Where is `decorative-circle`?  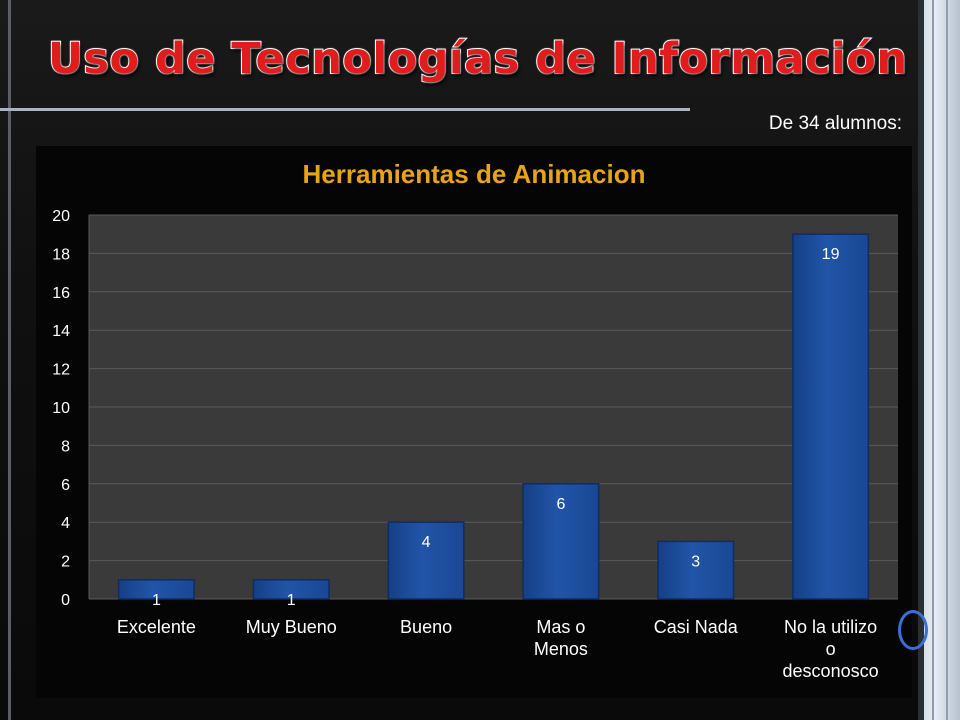 decorative-circle is located at coordinates (913, 630).